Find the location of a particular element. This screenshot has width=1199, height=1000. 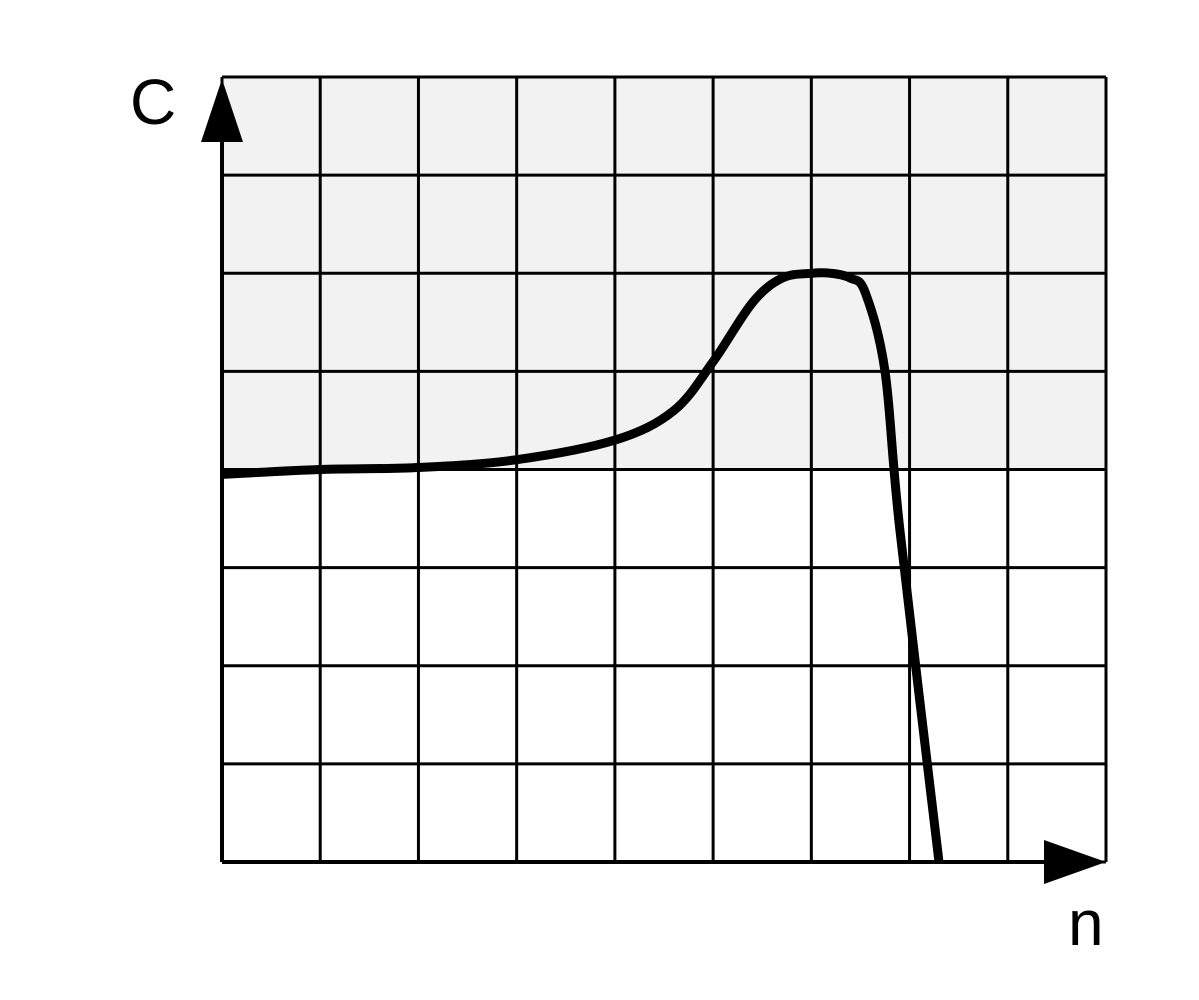

y-axis-arrow-icon is located at coordinates (222, 110).